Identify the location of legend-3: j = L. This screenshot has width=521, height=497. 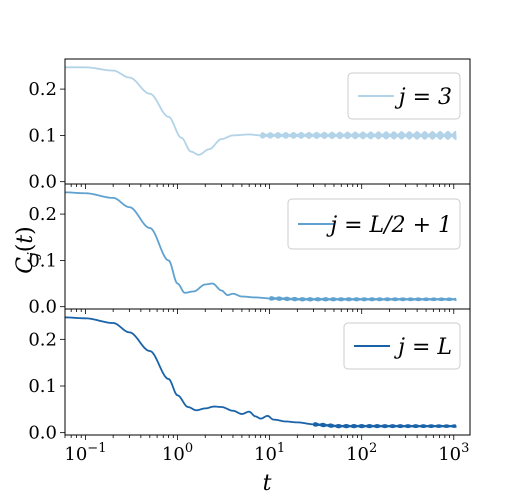
(402, 346).